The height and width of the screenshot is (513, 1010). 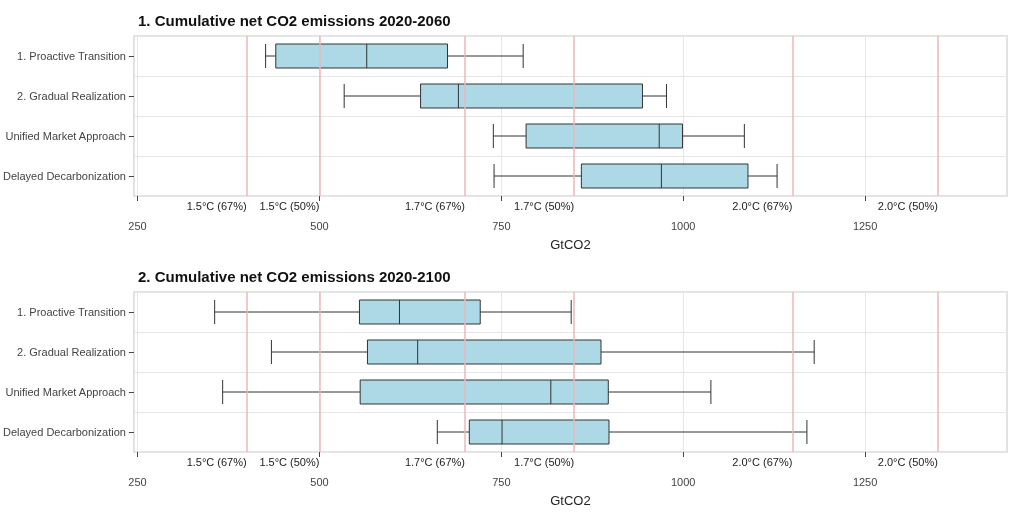 I want to click on chart-title: 1. Cumulative net CO2 emissions 2020-2060, so click(x=294, y=20).